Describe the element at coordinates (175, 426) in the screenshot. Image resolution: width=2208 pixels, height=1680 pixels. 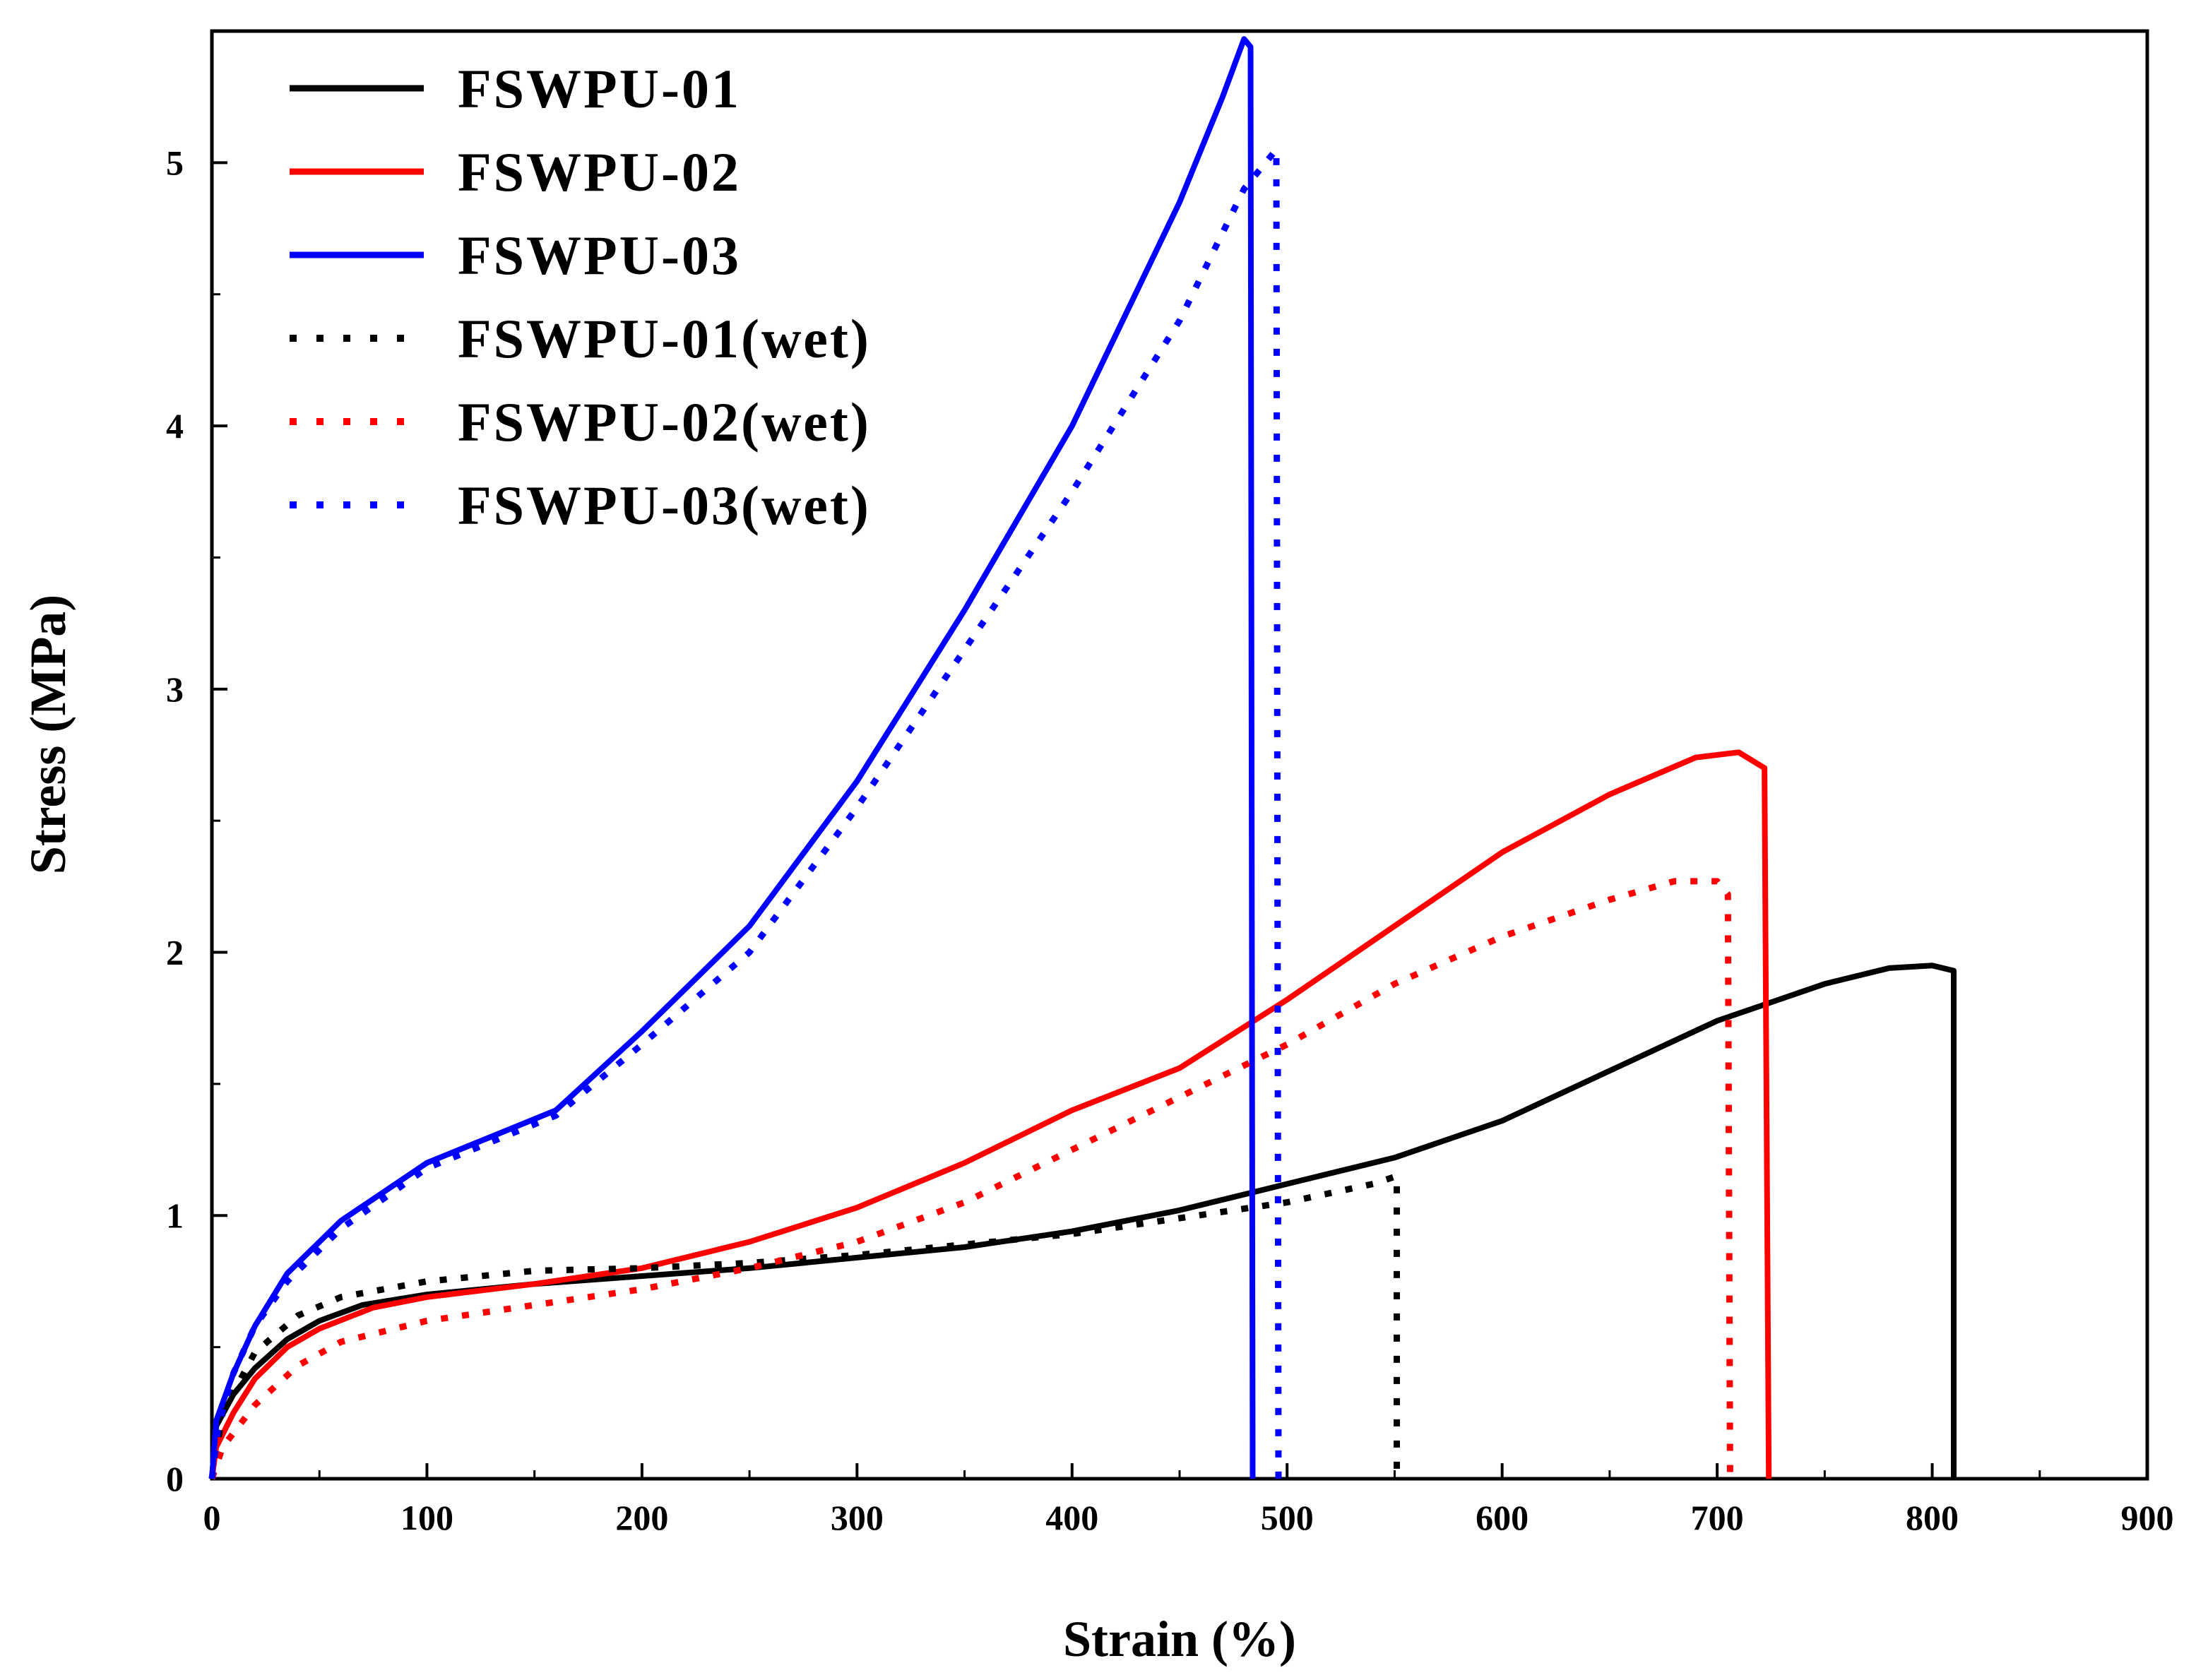
I see `y-tick-label: 4` at that location.